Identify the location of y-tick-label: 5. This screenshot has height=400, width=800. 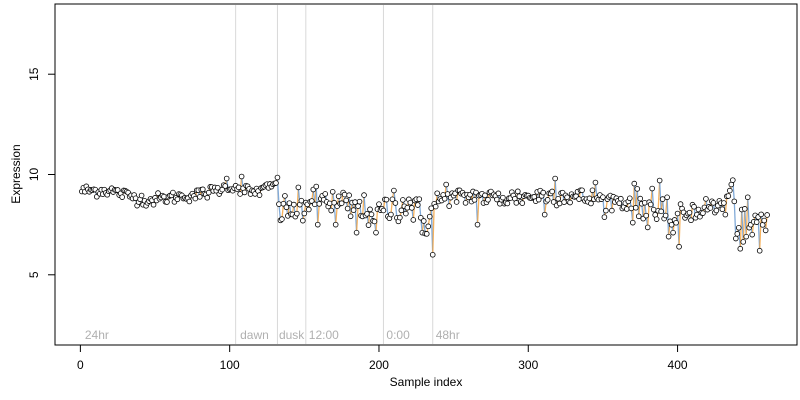
(34, 274).